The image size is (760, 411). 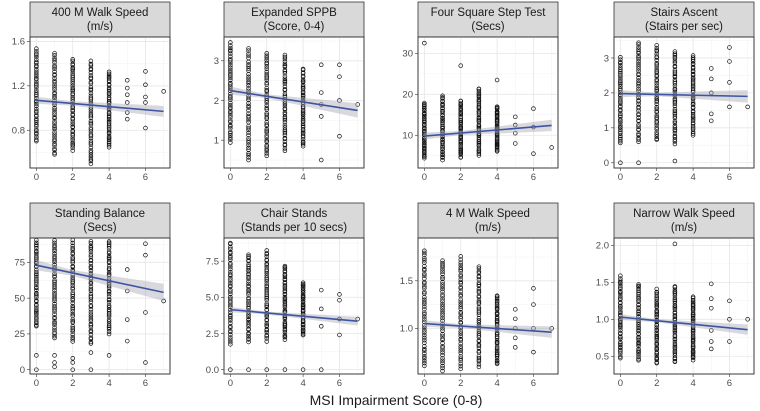 I want to click on x-tick-label: 2, so click(x=72, y=177).